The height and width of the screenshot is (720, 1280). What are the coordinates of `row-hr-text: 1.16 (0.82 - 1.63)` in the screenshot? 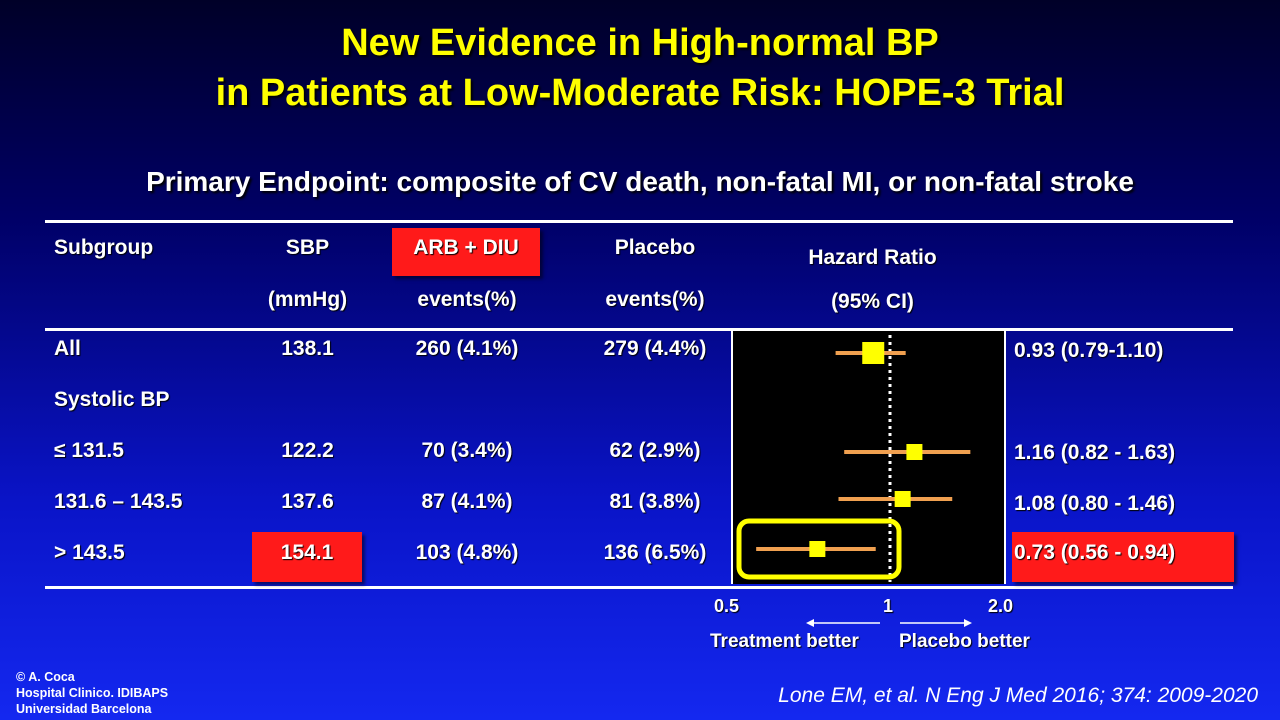 It's located at (1095, 452).